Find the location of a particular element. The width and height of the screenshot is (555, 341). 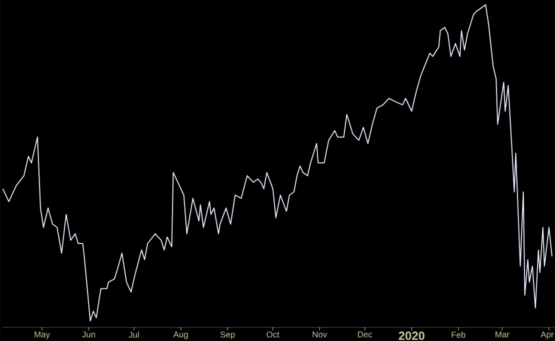

x-tick-label: Mar is located at coordinates (503, 334).